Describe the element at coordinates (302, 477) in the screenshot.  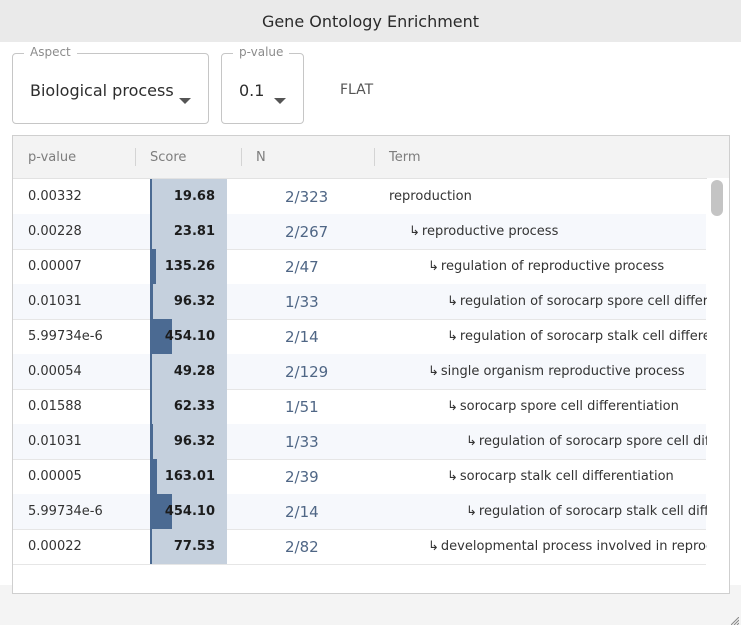
I see `n-cell: 2/39` at that location.